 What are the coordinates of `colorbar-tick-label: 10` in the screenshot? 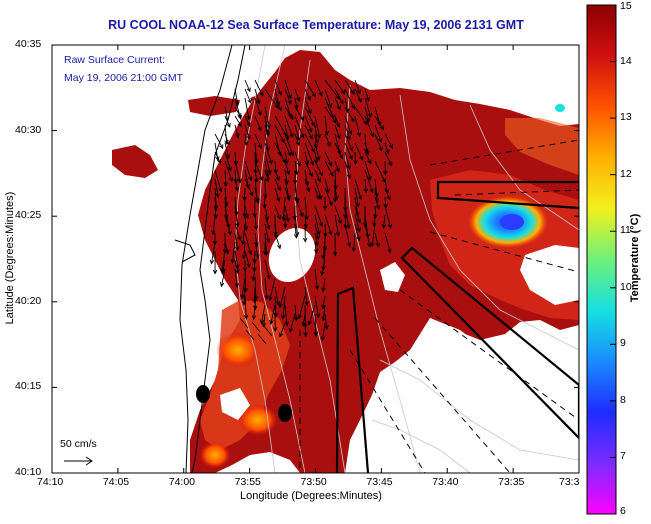 It's located at (626, 287).